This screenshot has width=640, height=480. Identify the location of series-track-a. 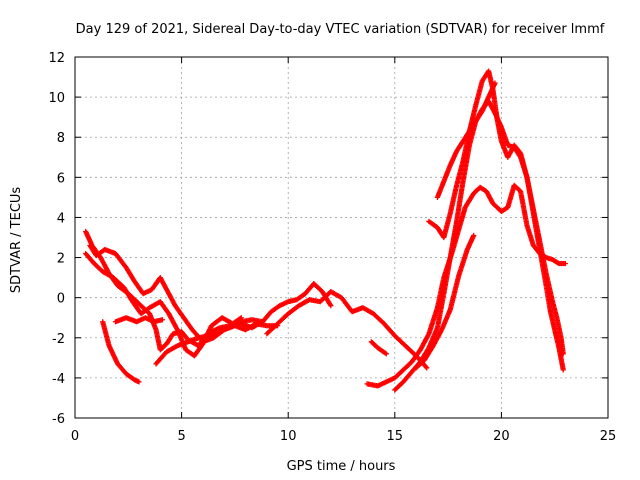
(174, 290).